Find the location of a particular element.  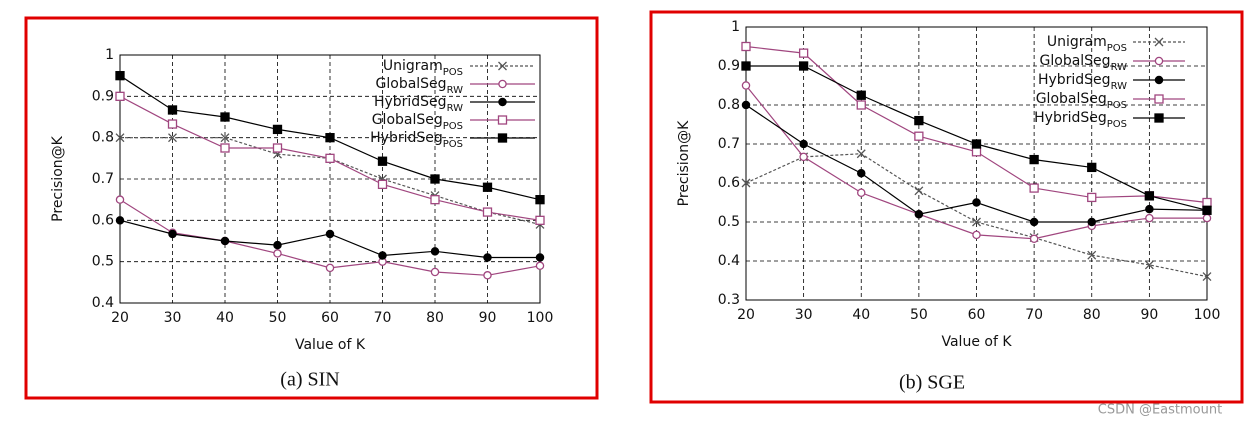

legend-name: HybridSeg is located at coordinates (410, 102).